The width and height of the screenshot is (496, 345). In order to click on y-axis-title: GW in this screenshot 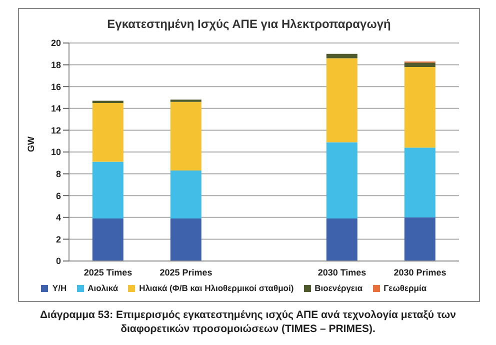, I will do `click(31, 144)`.